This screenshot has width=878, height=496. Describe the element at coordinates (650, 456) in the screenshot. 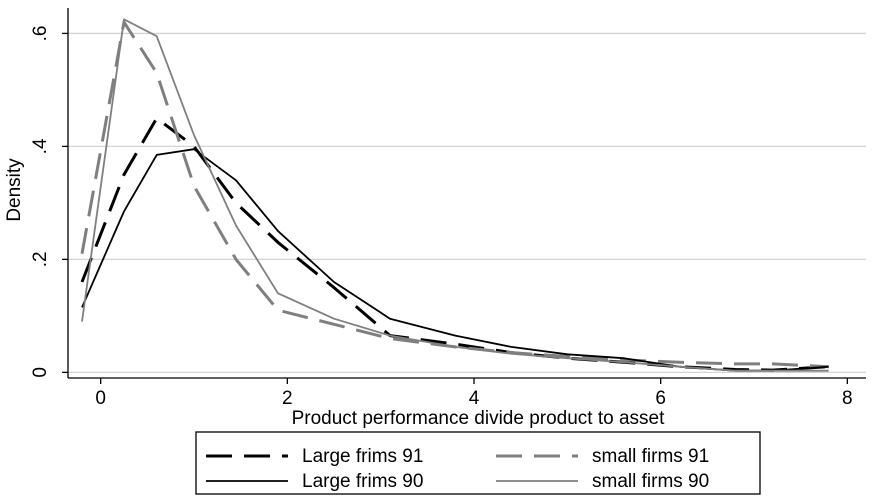

I see `legend-label-2: small firms 91` at that location.